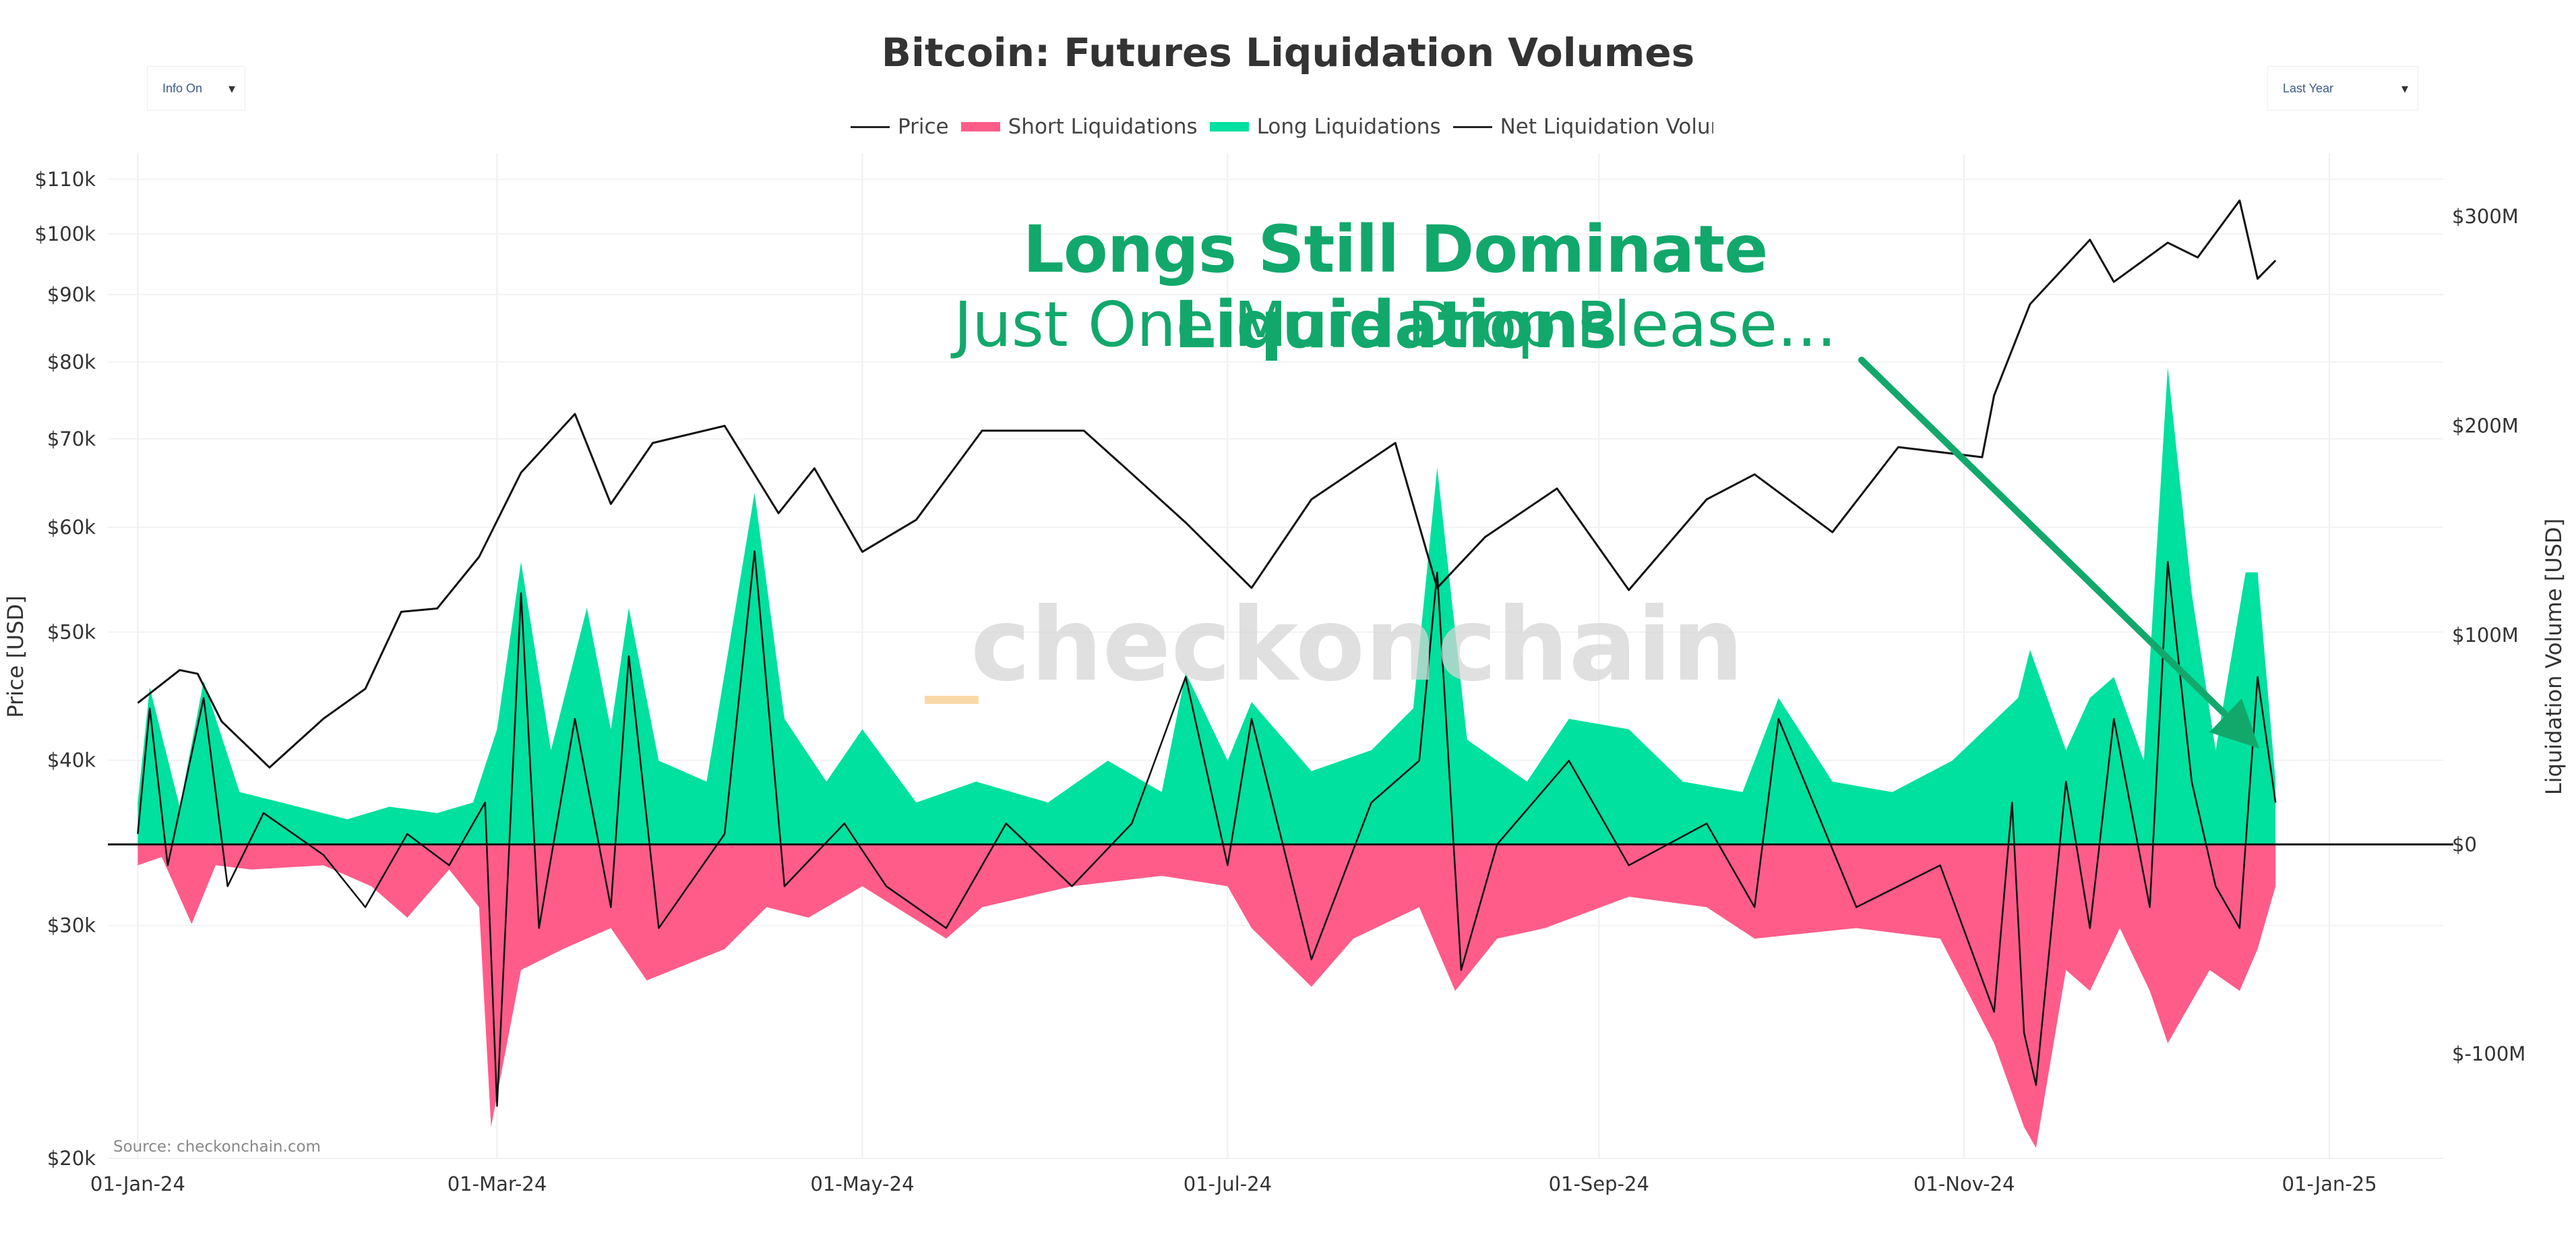 The width and height of the screenshot is (2576, 1246). I want to click on legend-swatch-price, so click(870, 126).